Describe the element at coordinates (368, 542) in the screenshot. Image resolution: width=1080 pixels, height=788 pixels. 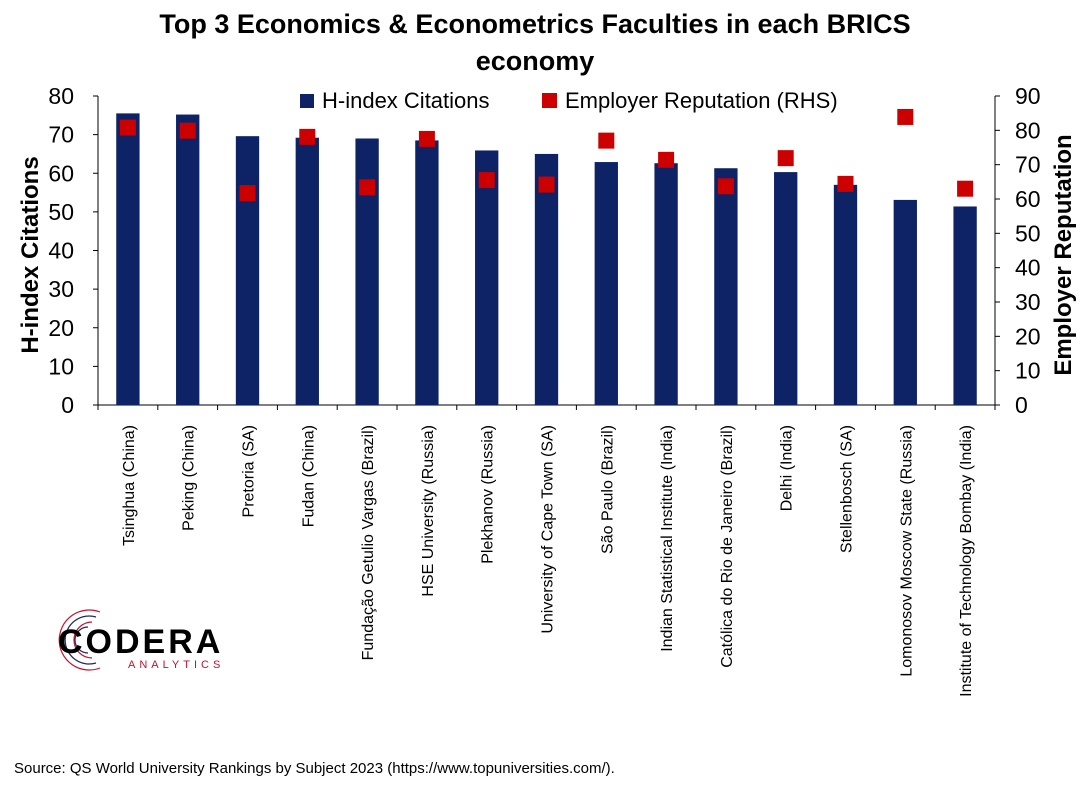
I see `x-tick-label: Fundação Getulio Vargas (Brazil)` at that location.